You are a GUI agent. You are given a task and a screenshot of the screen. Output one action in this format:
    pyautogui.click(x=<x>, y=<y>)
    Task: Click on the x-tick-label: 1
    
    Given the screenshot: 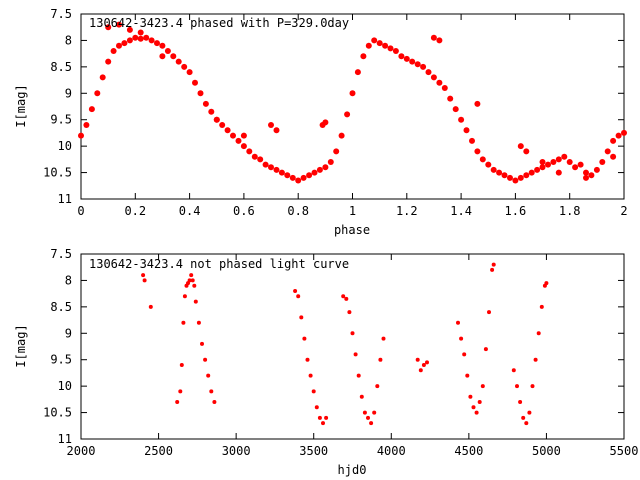 What is the action you would take?
    pyautogui.click(x=352, y=211)
    